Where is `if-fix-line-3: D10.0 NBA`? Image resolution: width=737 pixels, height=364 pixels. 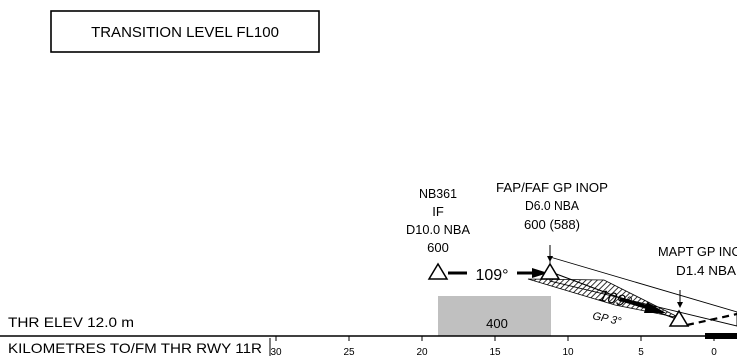
if-fix-line-3: D10.0 NBA is located at coordinates (438, 229).